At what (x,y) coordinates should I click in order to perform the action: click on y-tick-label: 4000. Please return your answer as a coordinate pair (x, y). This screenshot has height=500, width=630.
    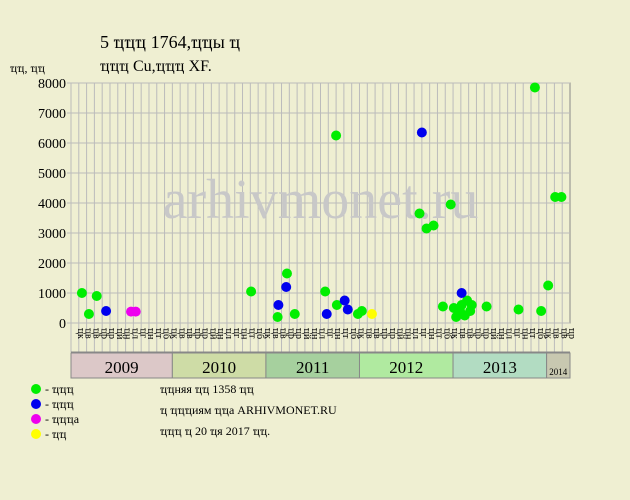
    Looking at the image, I should click on (52, 204).